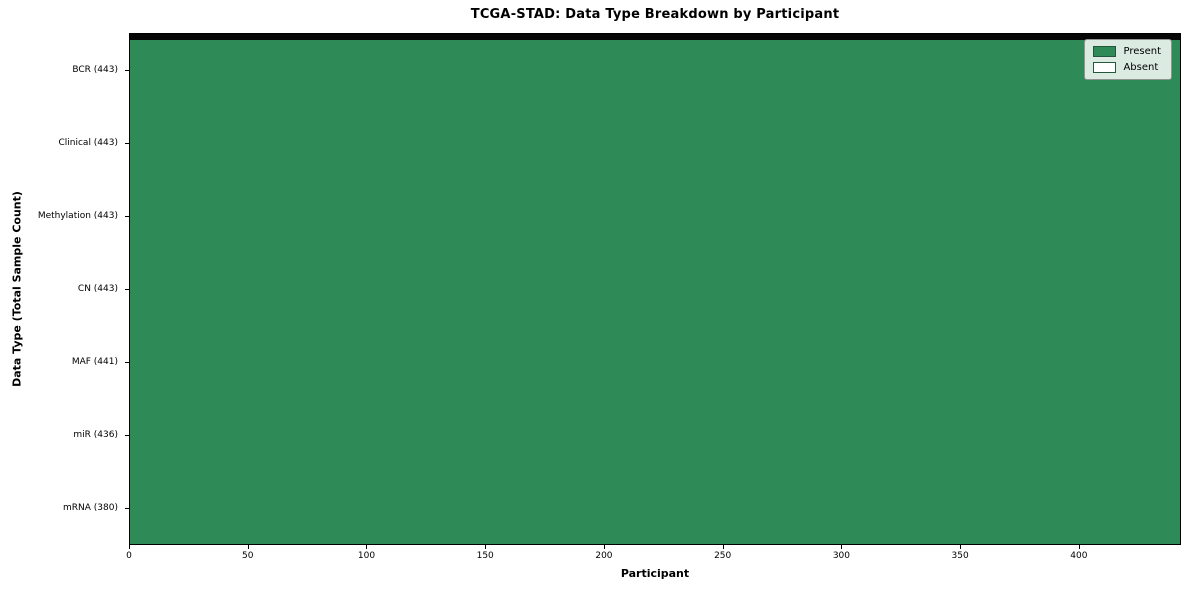 This screenshot has width=1200, height=600. What do you see at coordinates (655, 573) in the screenshot?
I see `x-axis-title: Participant` at bounding box center [655, 573].